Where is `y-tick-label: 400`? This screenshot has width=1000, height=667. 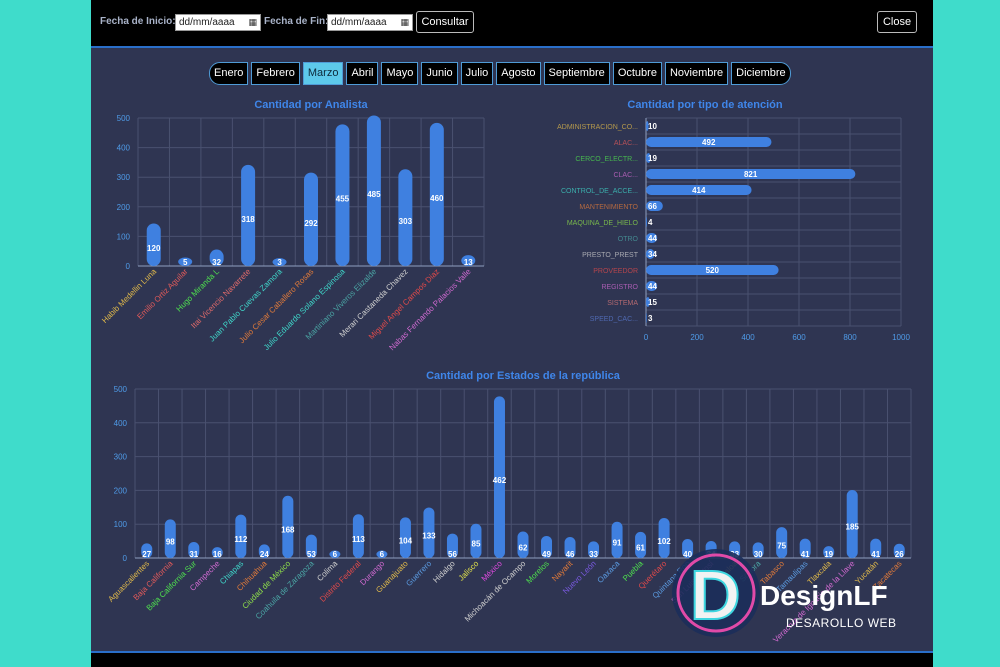
y-tick-label: 400 is located at coordinates (124, 148).